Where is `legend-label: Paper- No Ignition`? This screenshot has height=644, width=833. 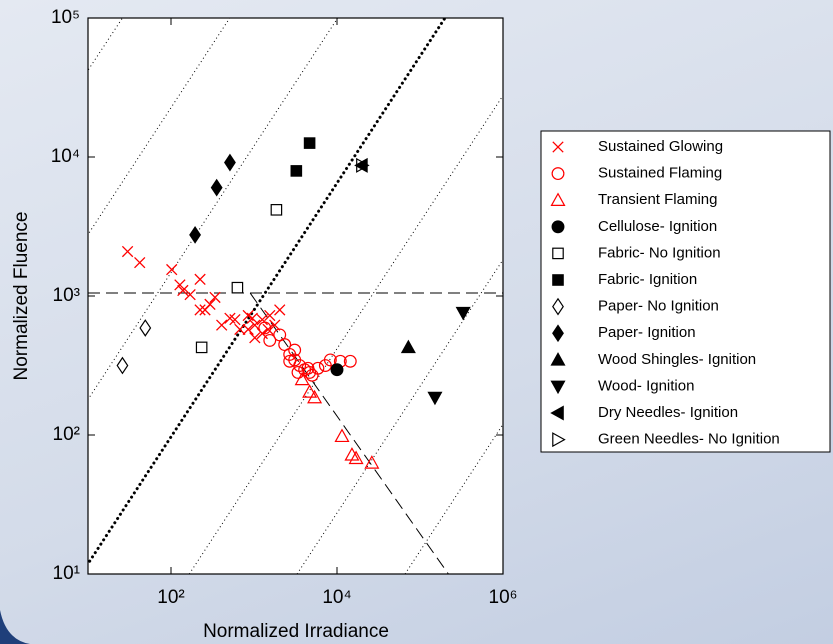 legend-label: Paper- No Ignition is located at coordinates (658, 306).